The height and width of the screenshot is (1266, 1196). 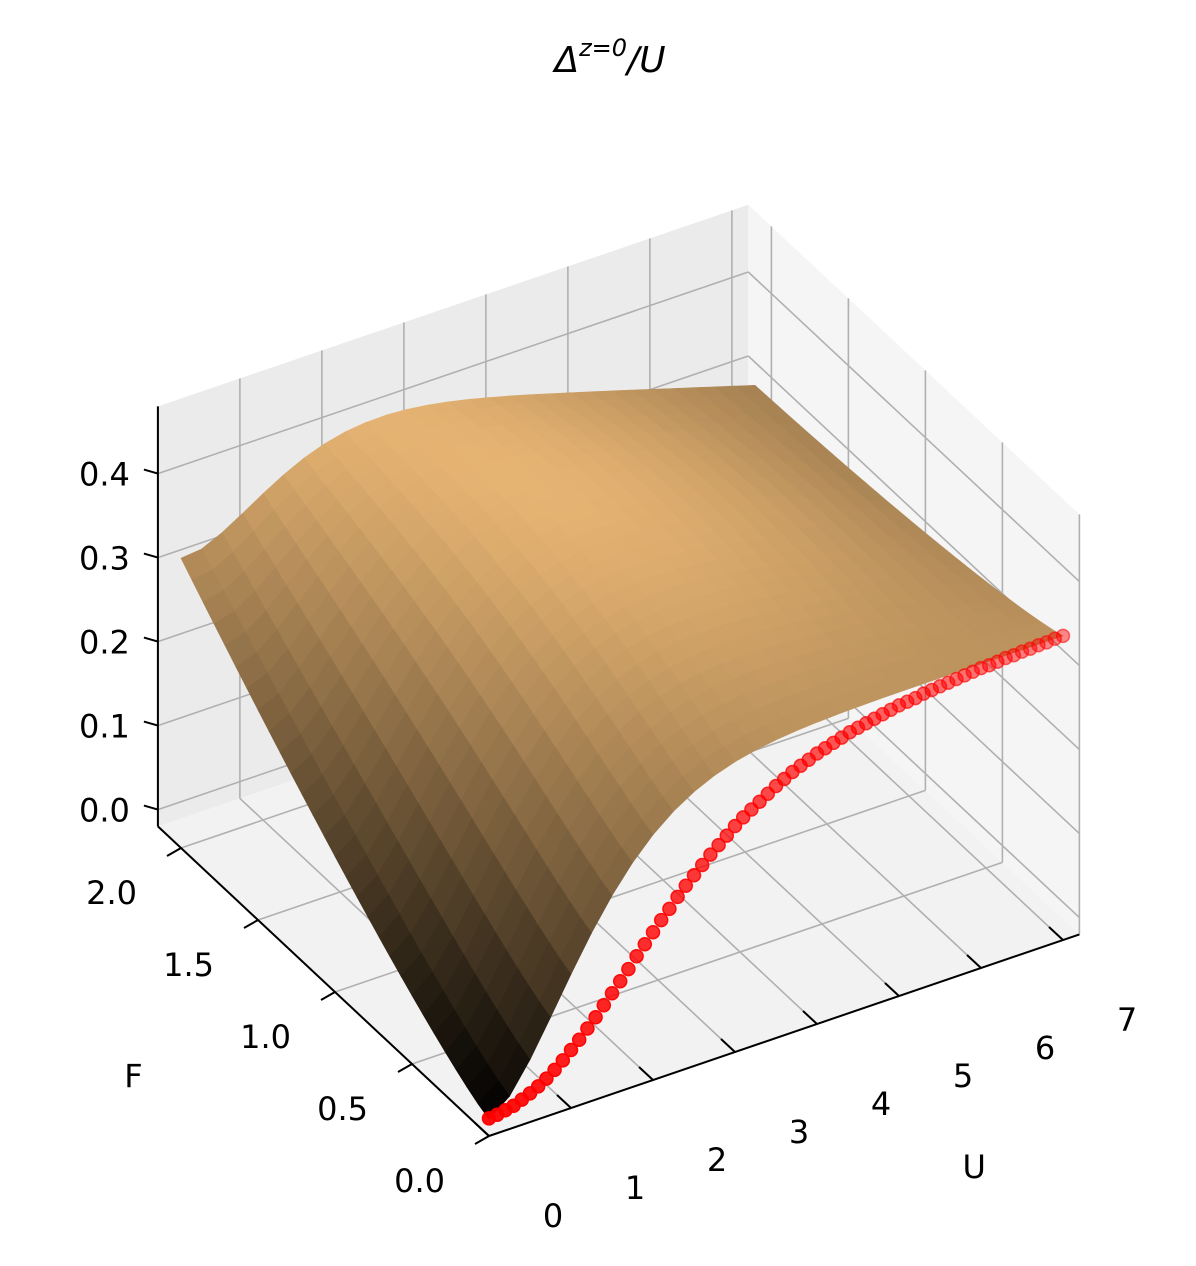 I want to click on z-tick-label: 0.3, so click(x=104, y=559).